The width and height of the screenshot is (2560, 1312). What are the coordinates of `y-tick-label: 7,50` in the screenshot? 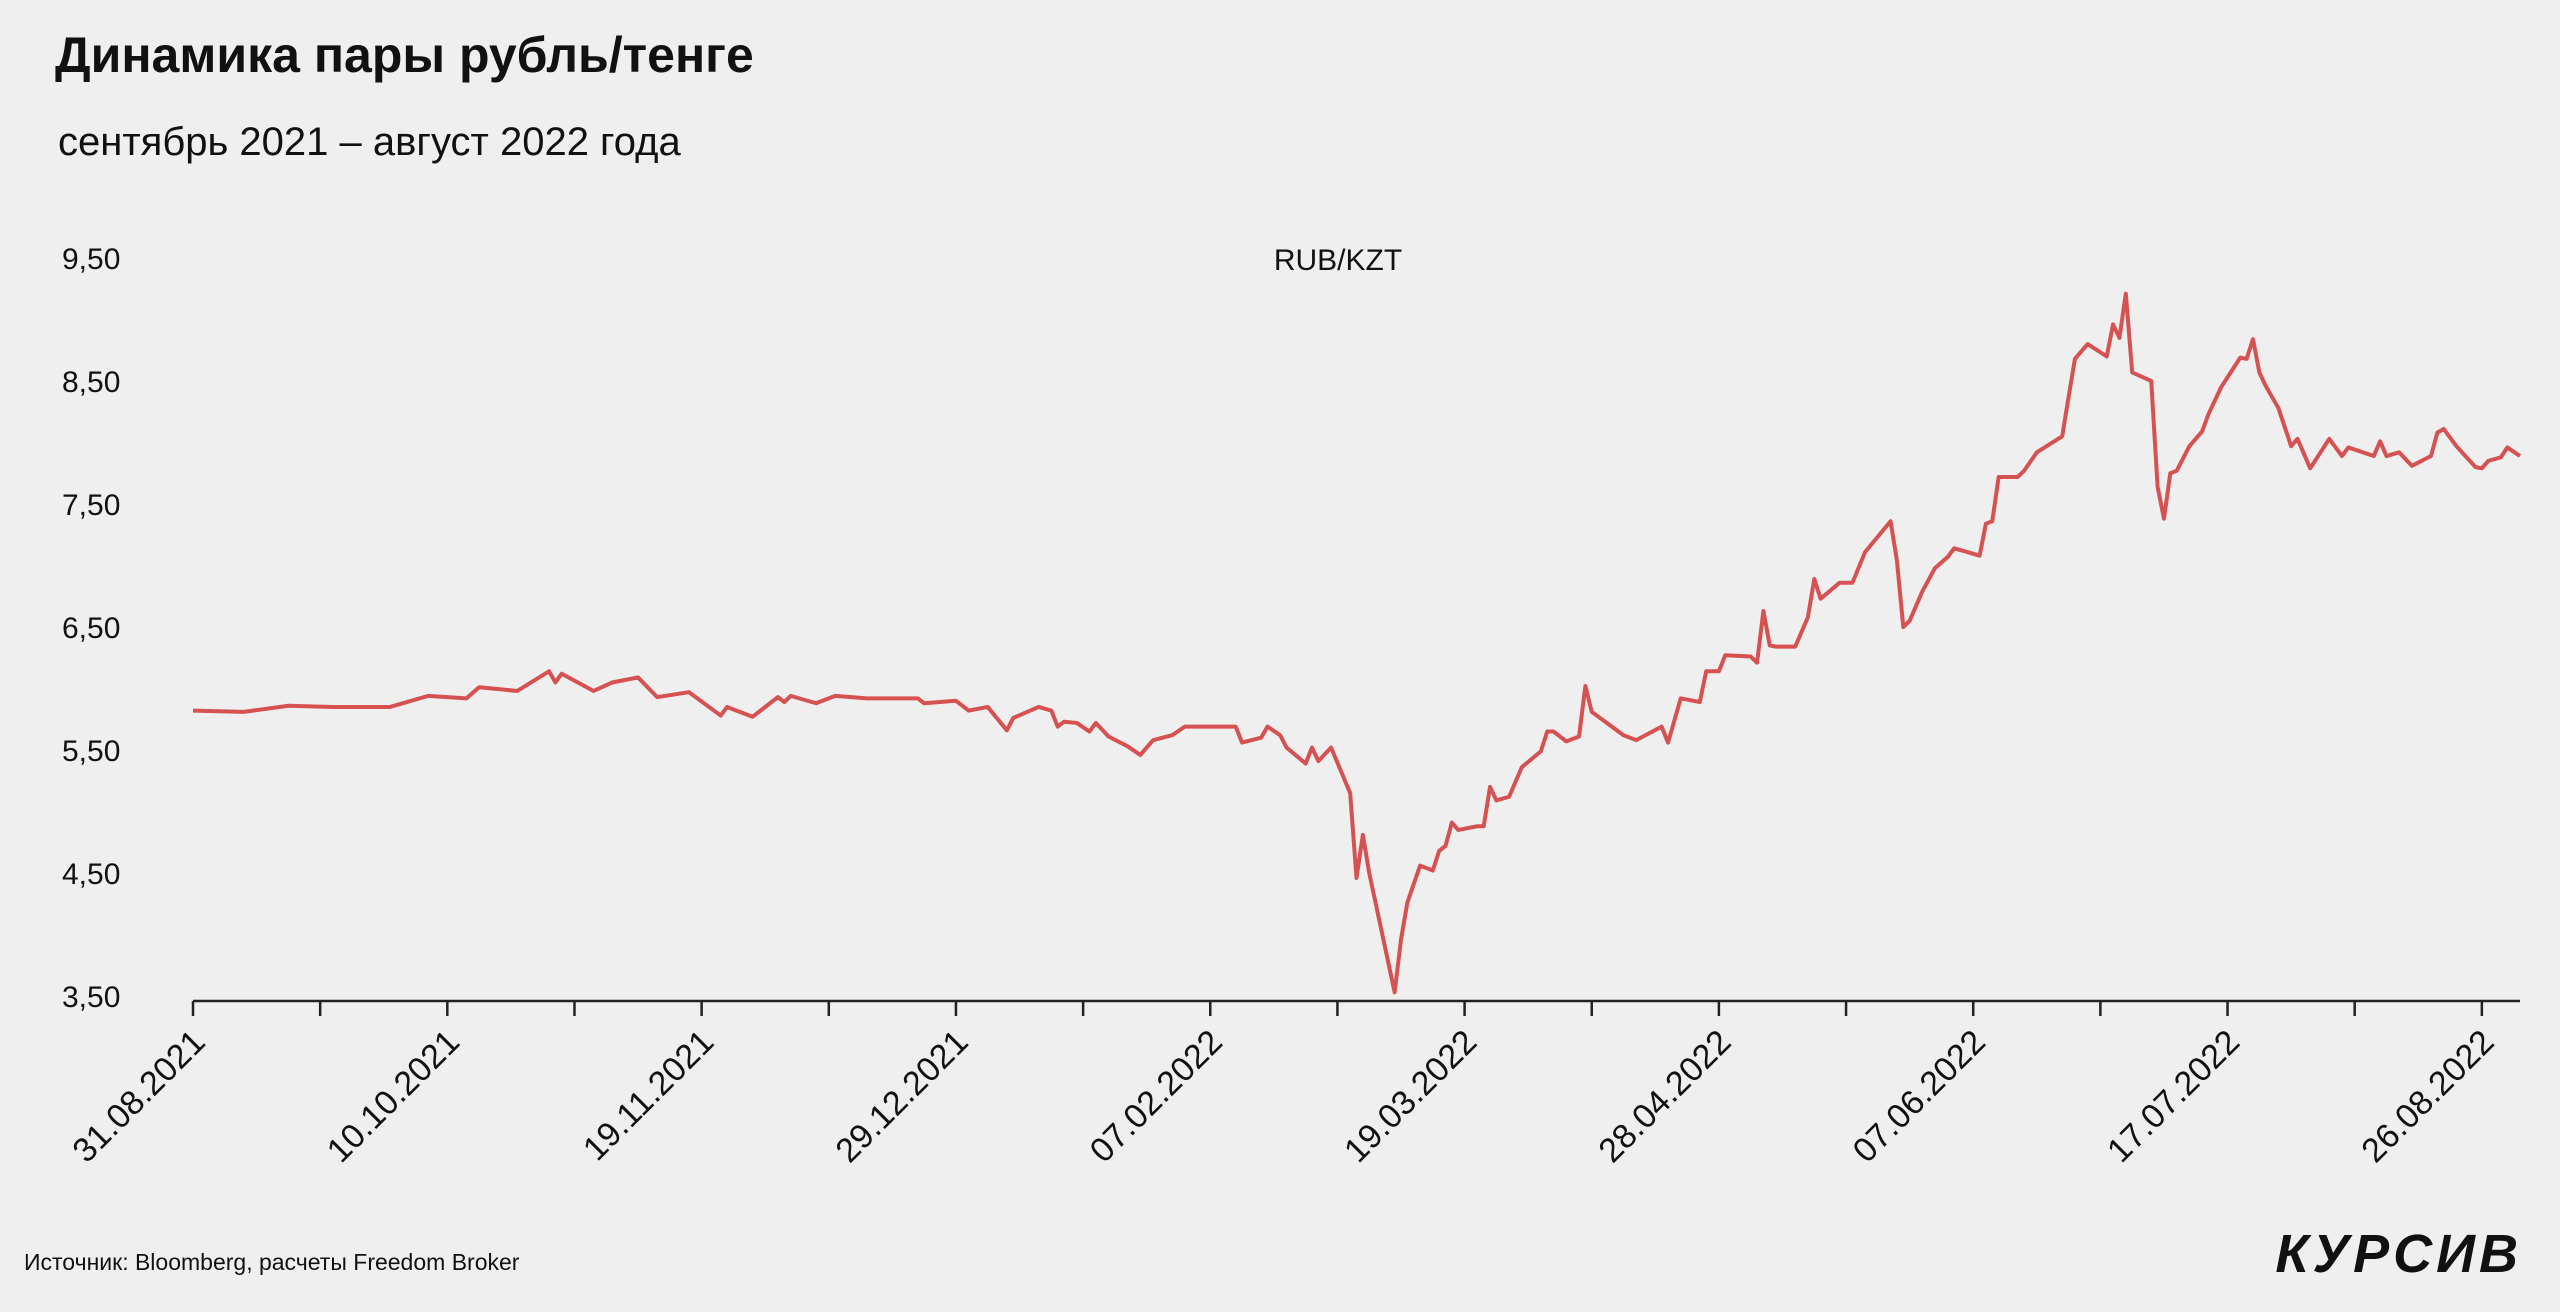 It's located at (91, 505).